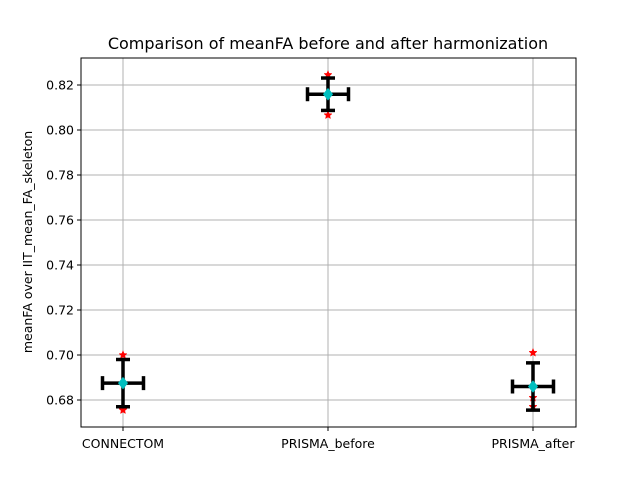 This screenshot has height=480, width=640. I want to click on y-tick-label: 0.80, so click(60, 130).